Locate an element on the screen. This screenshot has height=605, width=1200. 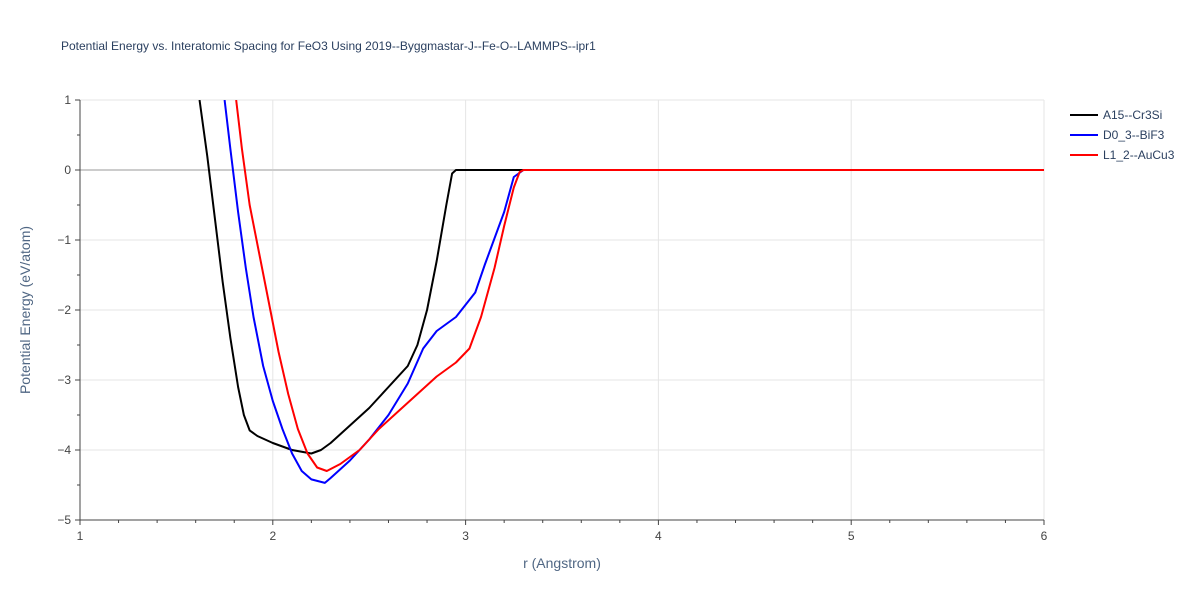
x-tick-label: 3 is located at coordinates (465, 536).